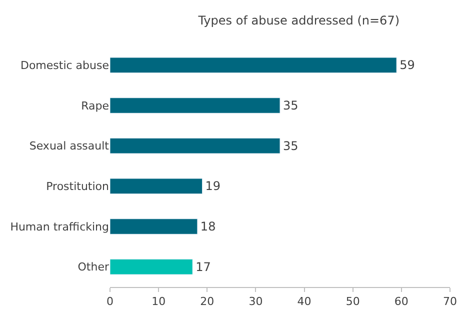 The width and height of the screenshot is (467, 318). I want to click on data-label: 17, so click(203, 267).